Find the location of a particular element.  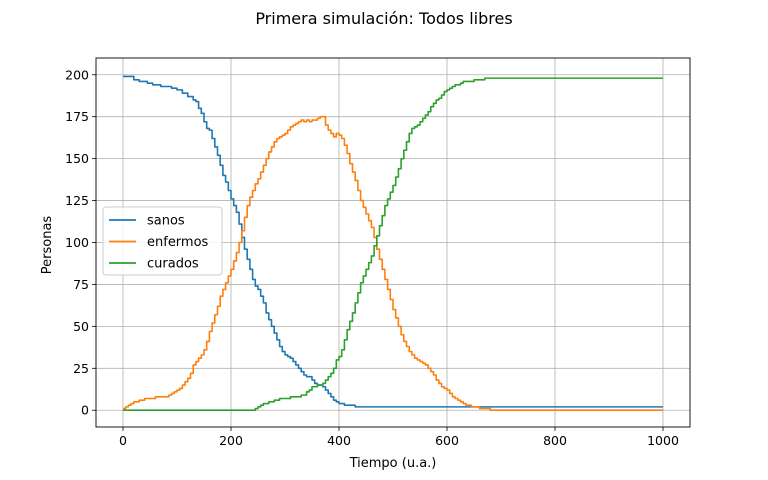

y-tick-label: 175 is located at coordinates (77, 116).